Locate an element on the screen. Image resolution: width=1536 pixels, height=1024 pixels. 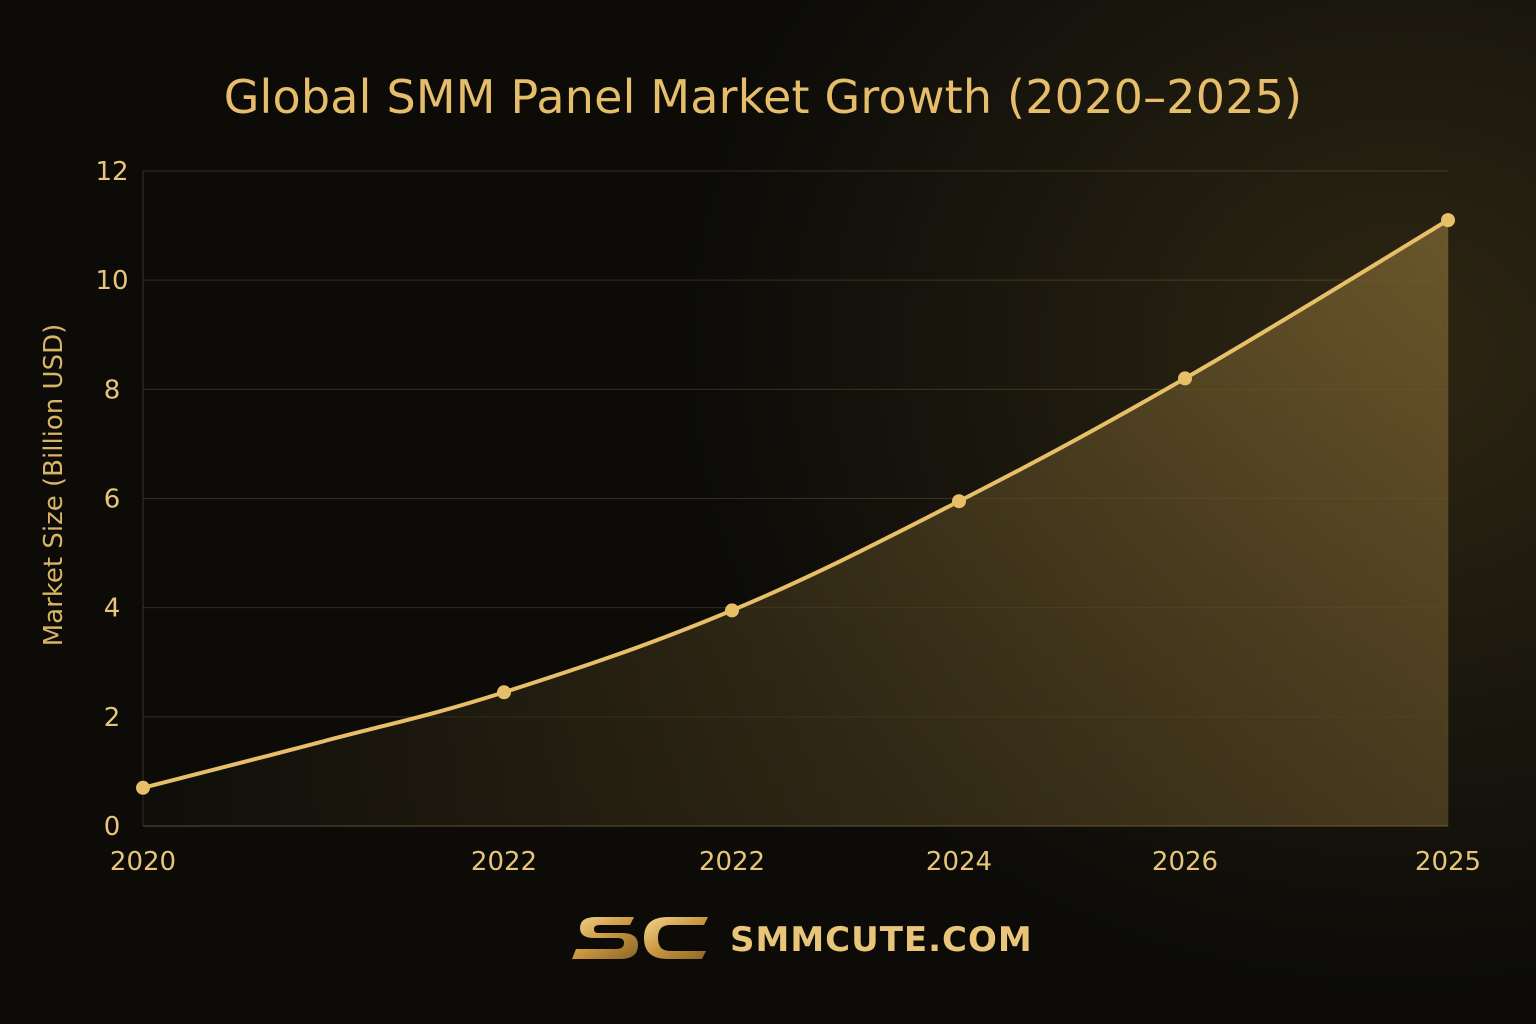
y-tick-10: 10 is located at coordinates (111, 281).